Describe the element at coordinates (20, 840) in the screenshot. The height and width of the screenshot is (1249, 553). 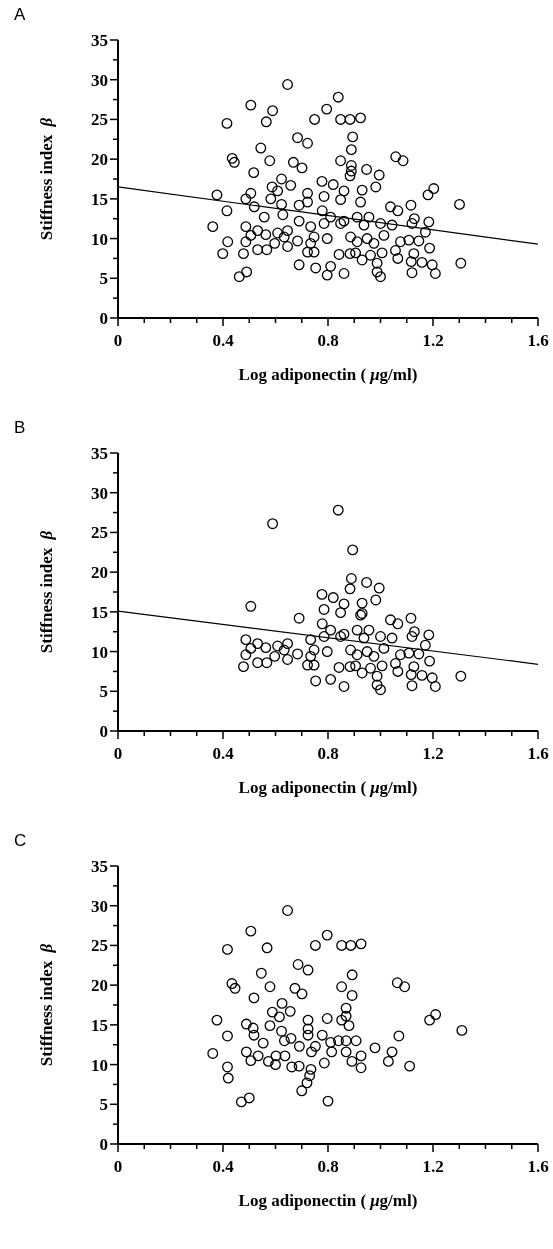
I see `chart-title: C` at that location.